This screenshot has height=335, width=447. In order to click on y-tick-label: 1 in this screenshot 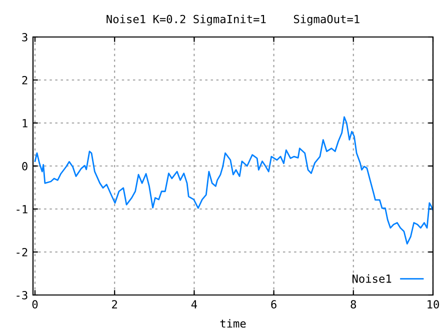, I will do `click(25, 123)`.